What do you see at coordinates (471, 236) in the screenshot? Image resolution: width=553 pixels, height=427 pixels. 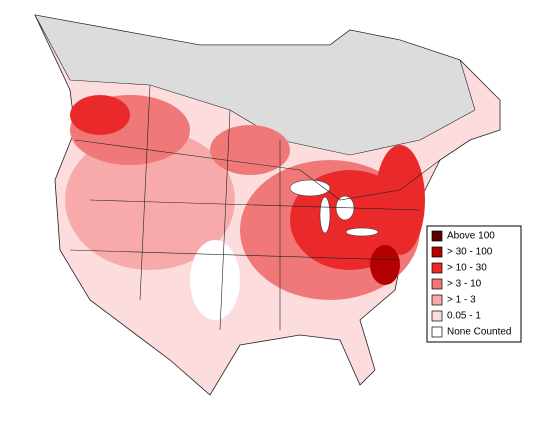 I see `legend-label: Above 100` at bounding box center [471, 236].